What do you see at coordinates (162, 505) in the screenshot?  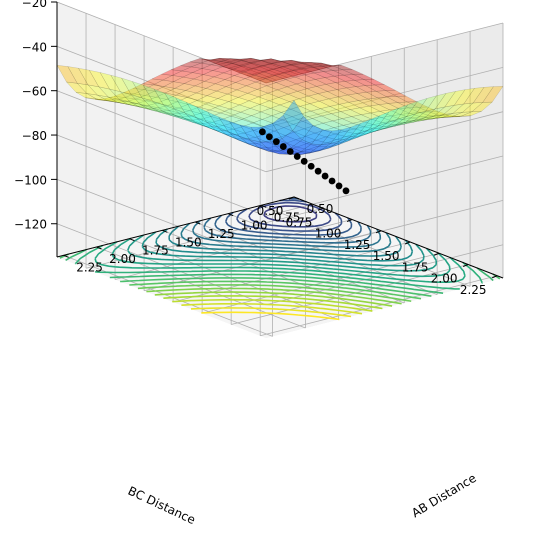 I see `y-axis-label: BC Distance` at bounding box center [162, 505].